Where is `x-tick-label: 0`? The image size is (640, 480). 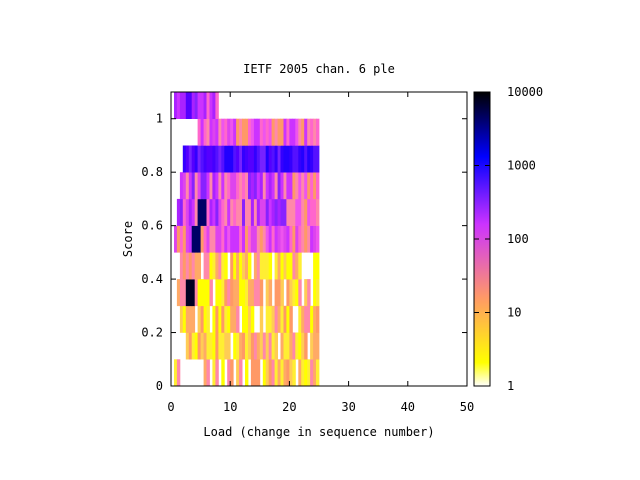 x-tick-label: 0 is located at coordinates (170, 407).